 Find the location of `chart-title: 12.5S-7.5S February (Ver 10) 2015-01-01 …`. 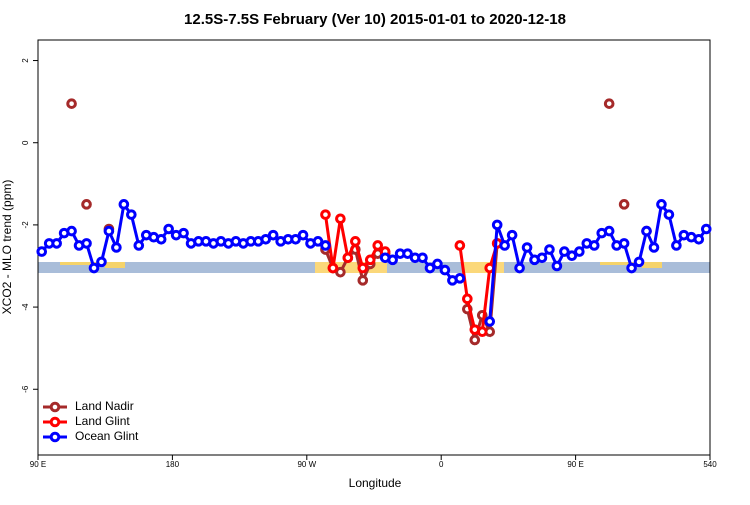

chart-title: 12.5S-7.5S February (Ver 10) 2015-01-01 … is located at coordinates (375, 19).